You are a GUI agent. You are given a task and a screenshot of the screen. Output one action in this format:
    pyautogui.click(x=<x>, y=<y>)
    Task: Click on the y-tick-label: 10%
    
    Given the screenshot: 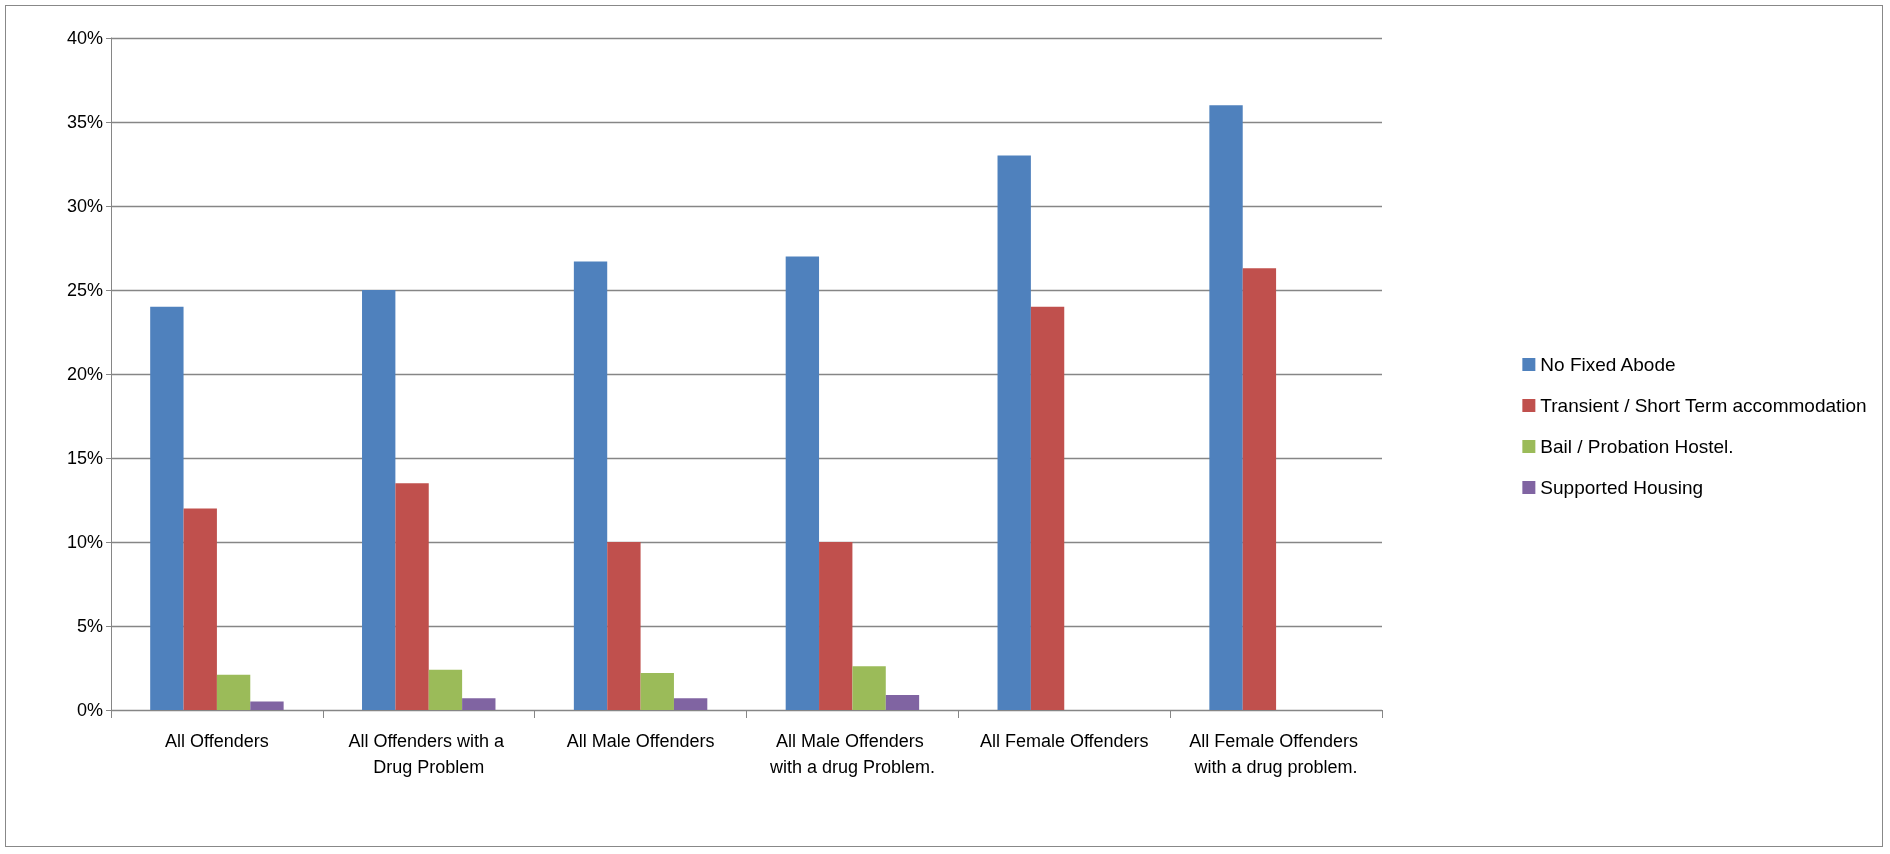 What is the action you would take?
    pyautogui.click(x=84, y=542)
    